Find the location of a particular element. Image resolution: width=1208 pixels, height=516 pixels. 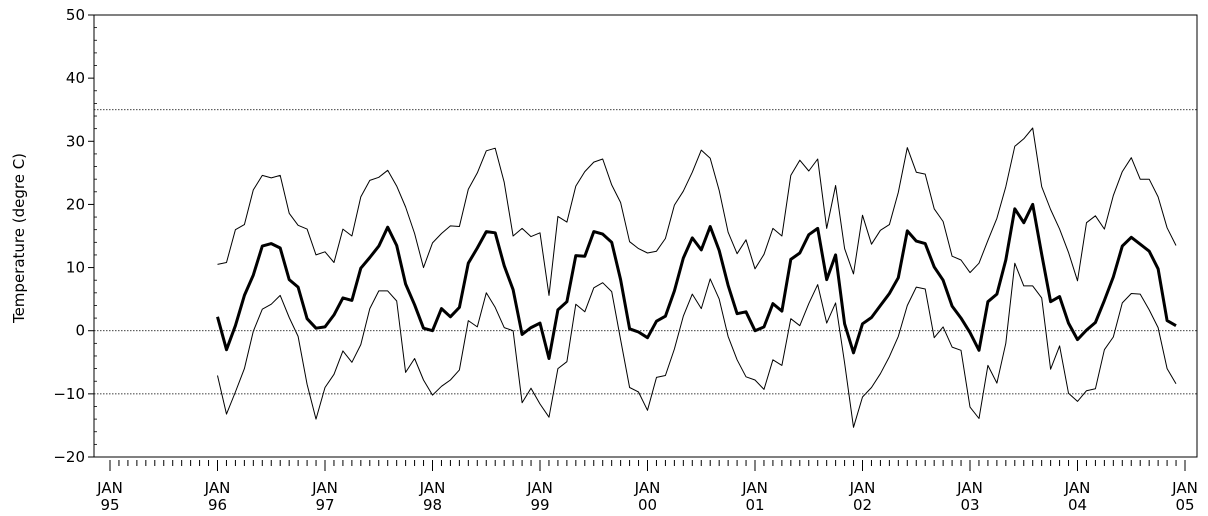

x-tick-label-year-7: 02 is located at coordinates (862, 505).